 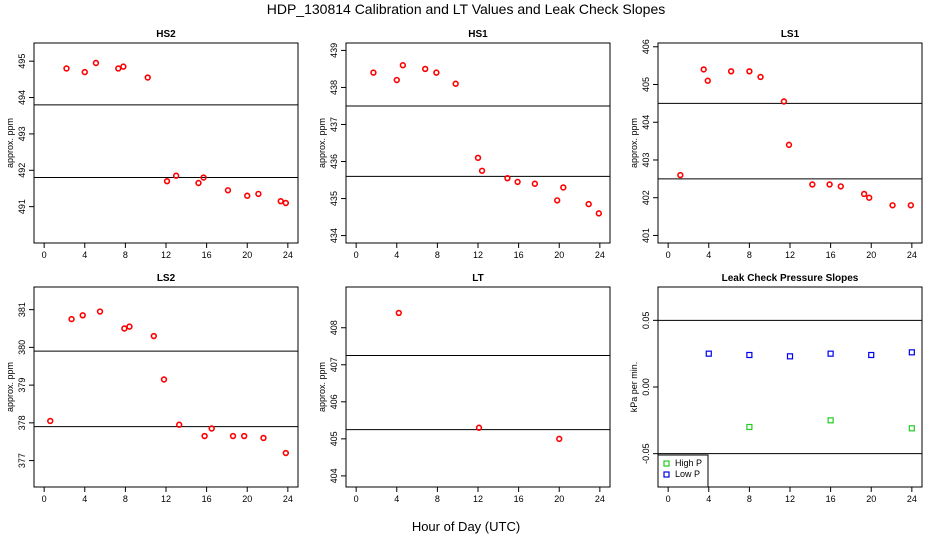 I want to click on x-tick-label: 8, so click(x=749, y=255).